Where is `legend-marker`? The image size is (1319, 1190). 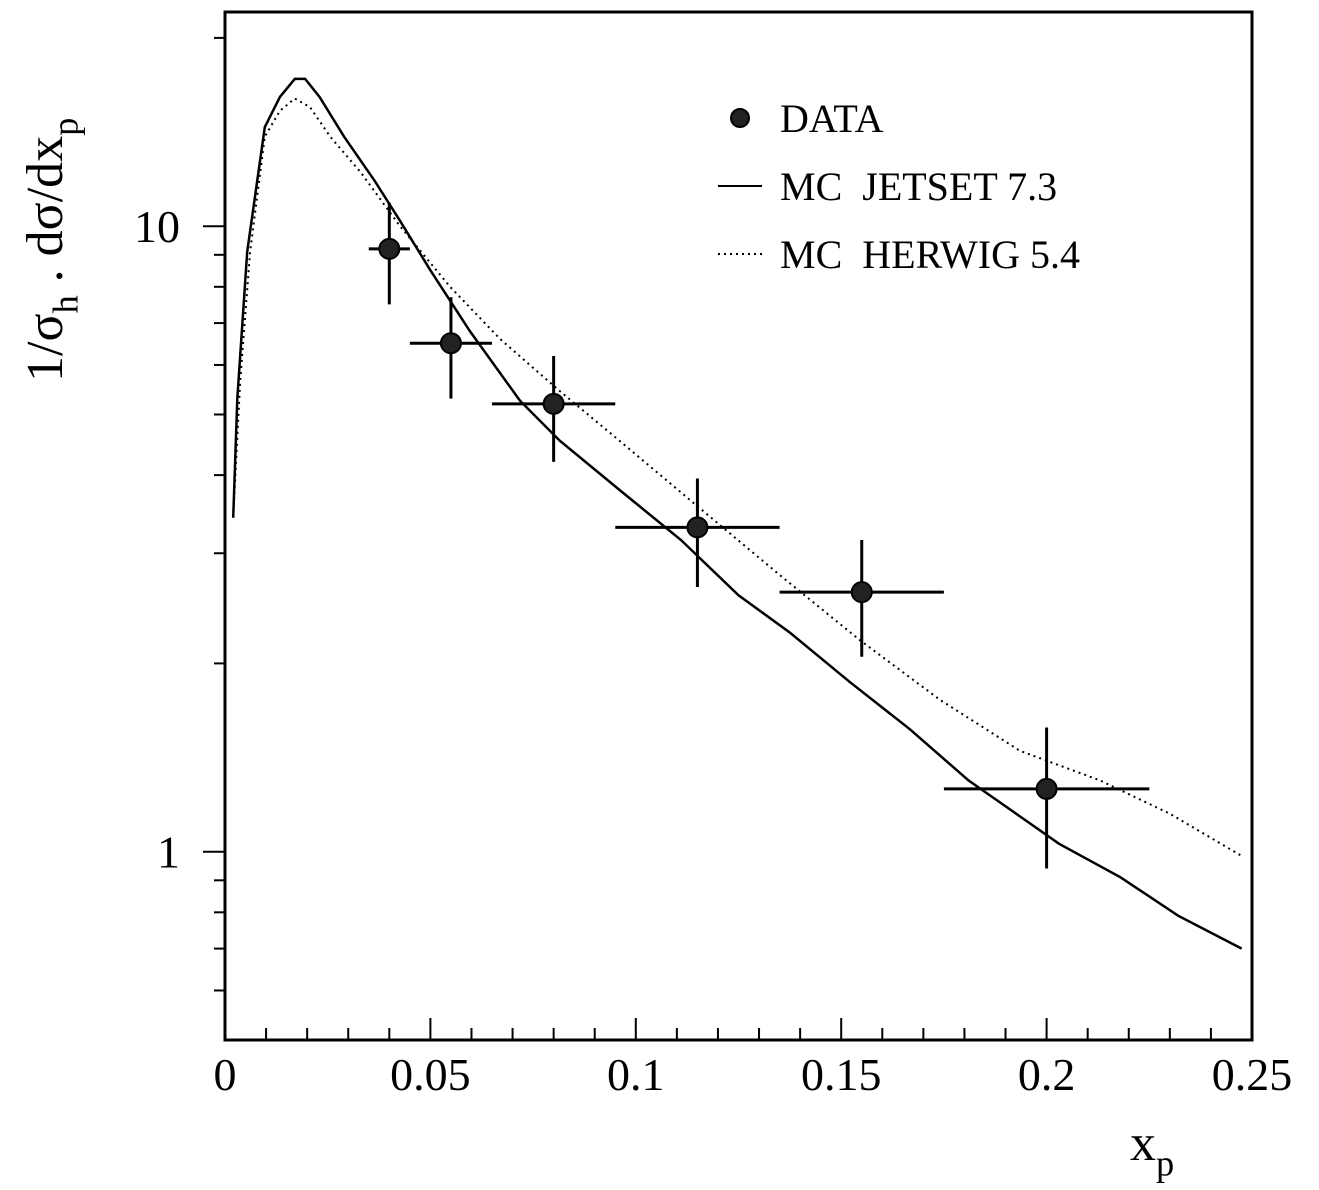
legend-marker is located at coordinates (740, 118).